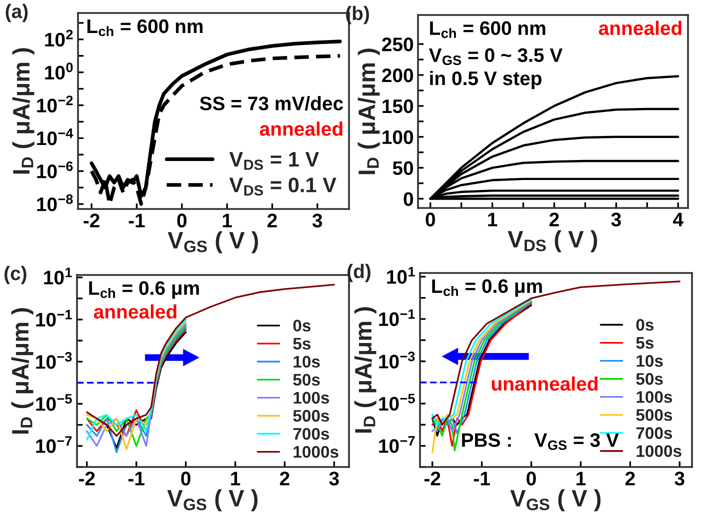  What do you see at coordinates (274, 161) in the screenshot?
I see `legend-label: V$_{DS}$ = 1 V` at bounding box center [274, 161].